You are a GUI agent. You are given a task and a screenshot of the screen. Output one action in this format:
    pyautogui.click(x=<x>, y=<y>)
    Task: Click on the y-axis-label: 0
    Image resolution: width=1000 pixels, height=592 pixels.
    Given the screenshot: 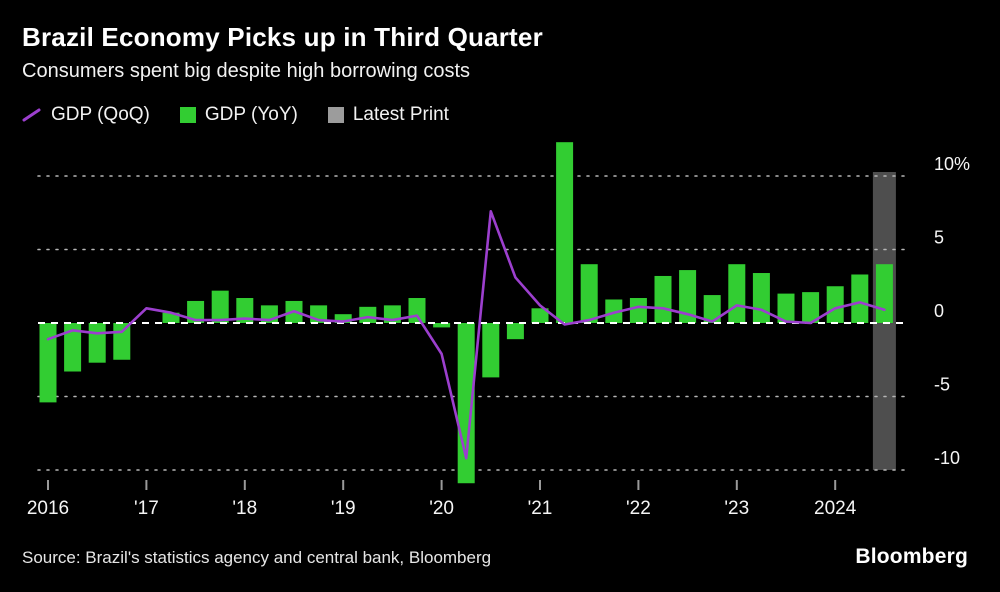 What is the action you would take?
    pyautogui.click(x=939, y=311)
    